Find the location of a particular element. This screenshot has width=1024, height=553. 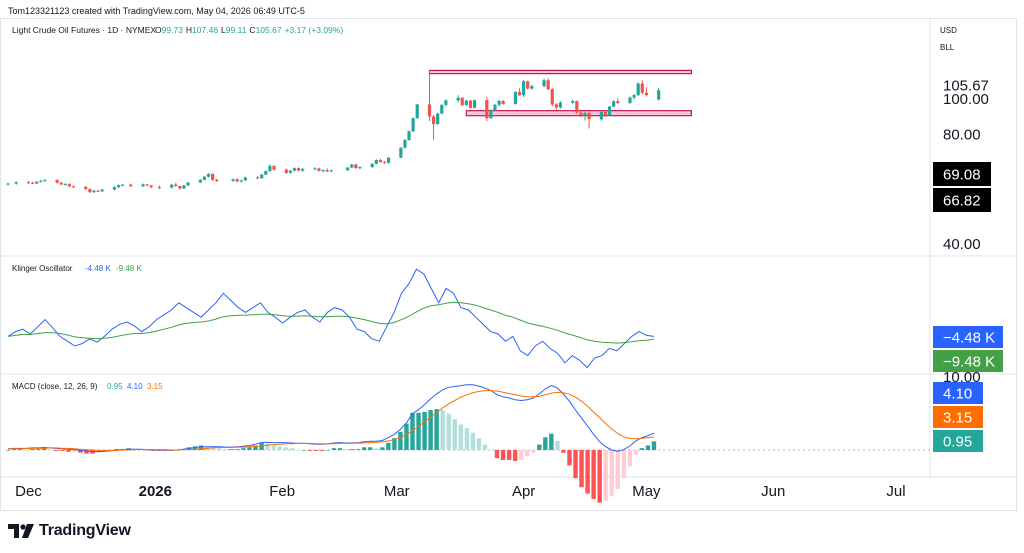

macd-badge-bg is located at coordinates (958, 393).